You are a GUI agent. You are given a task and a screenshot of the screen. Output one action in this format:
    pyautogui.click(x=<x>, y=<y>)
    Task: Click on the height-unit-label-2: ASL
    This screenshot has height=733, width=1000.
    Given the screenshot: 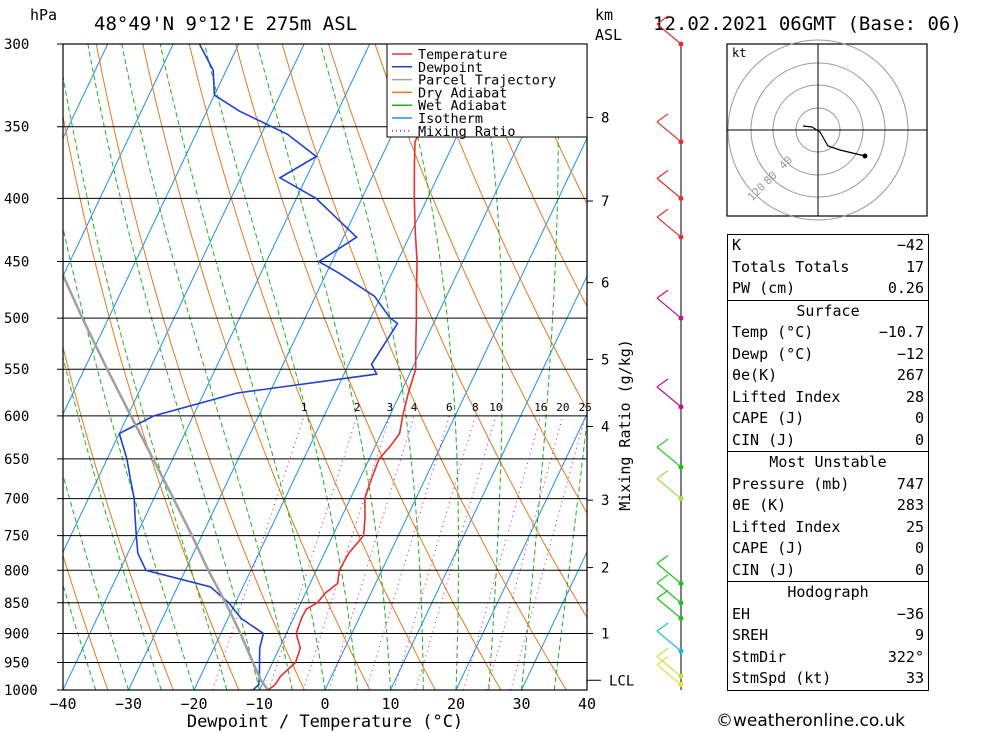 What is the action you would take?
    pyautogui.click(x=608, y=35)
    